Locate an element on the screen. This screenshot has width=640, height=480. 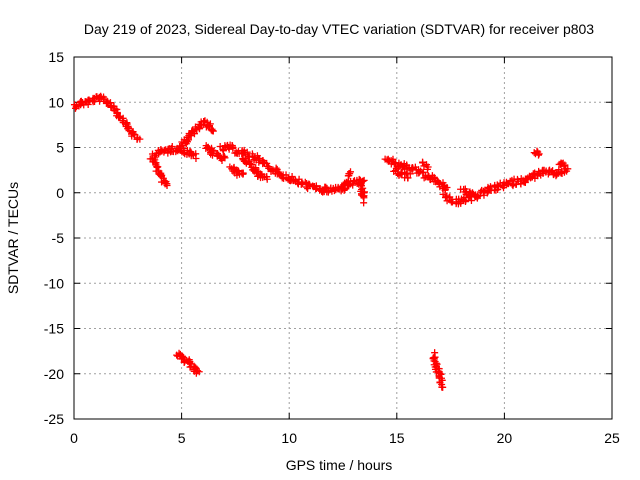
y-tick-label: -5 is located at coordinates (58, 238).